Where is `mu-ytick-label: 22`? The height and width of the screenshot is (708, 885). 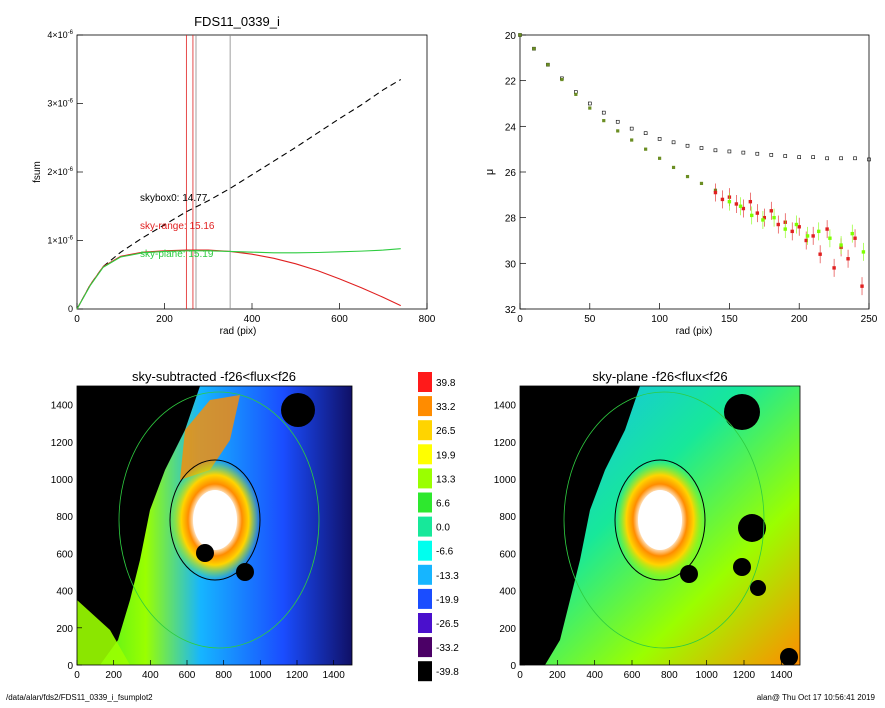 mu-ytick-label: 22 is located at coordinates (511, 82).